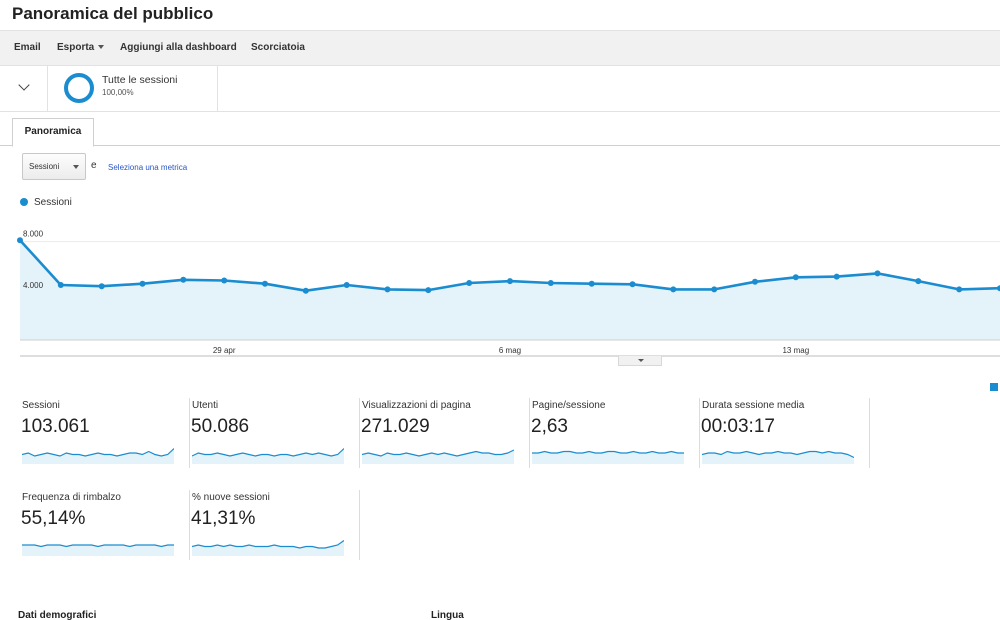 Image resolution: width=1000 pixels, height=620 pixels. I want to click on scorecard-pageviews: Visualizzazioni di pagina 271.029, so click(445, 433).